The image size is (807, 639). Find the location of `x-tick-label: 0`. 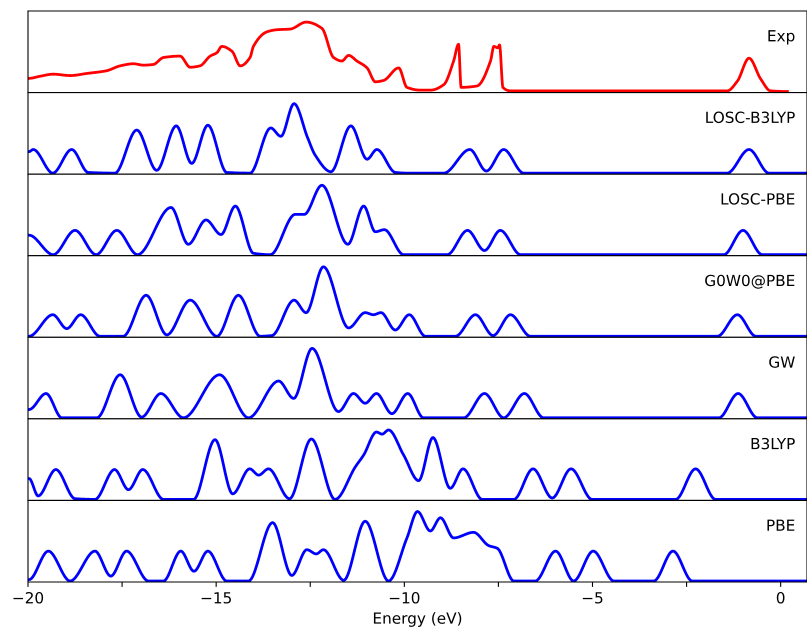

x-tick-label: 0 is located at coordinates (780, 598).